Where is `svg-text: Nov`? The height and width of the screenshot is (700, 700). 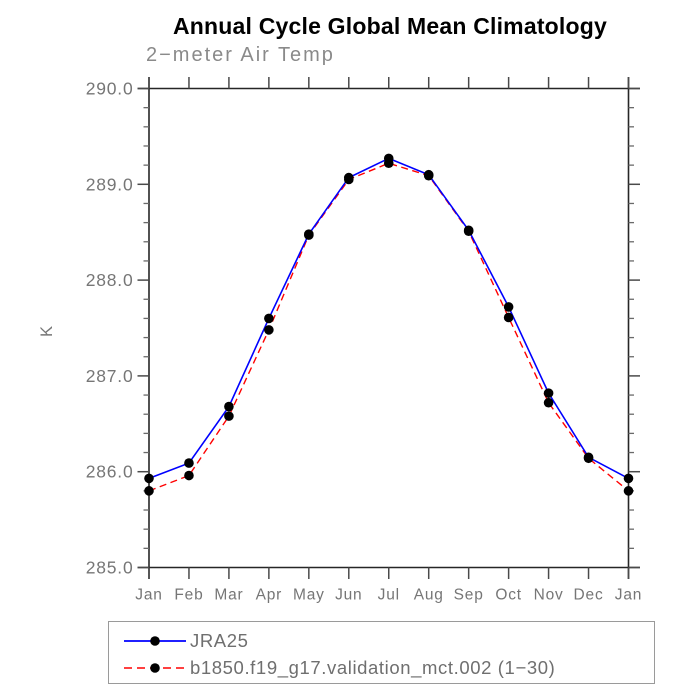 svg-text: Nov is located at coordinates (549, 595).